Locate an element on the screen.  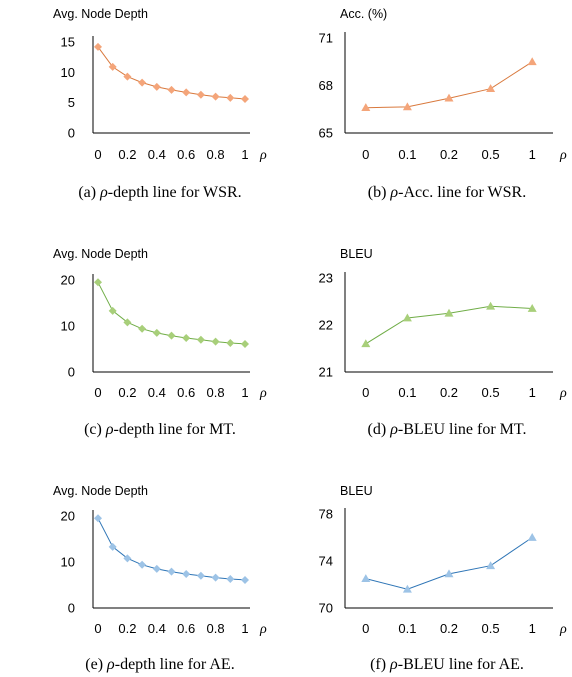
series-line is located at coordinates (449, 563).